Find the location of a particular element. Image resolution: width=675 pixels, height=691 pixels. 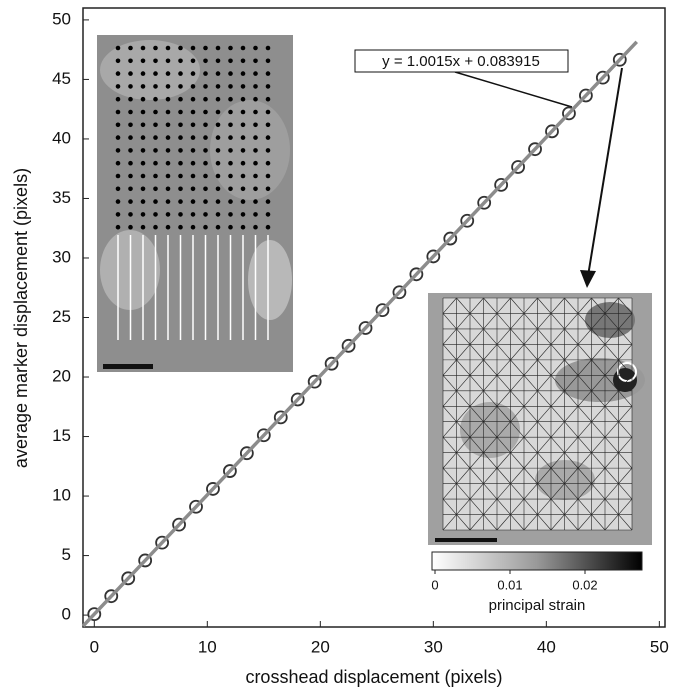

y-tick-label: 5 is located at coordinates (66, 554).